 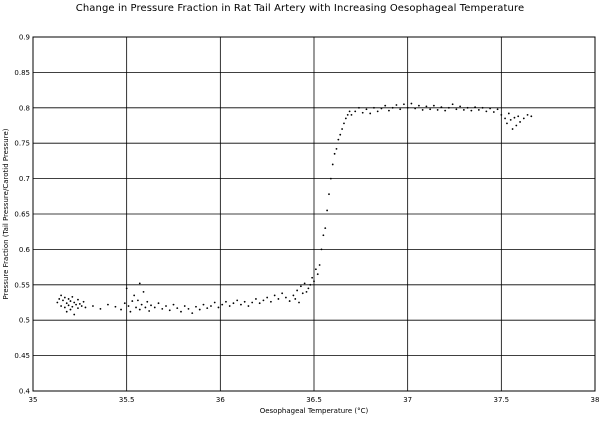 What do you see at coordinates (22, 356) in the screenshot?
I see `y-tick-label: 0.45` at bounding box center [22, 356].